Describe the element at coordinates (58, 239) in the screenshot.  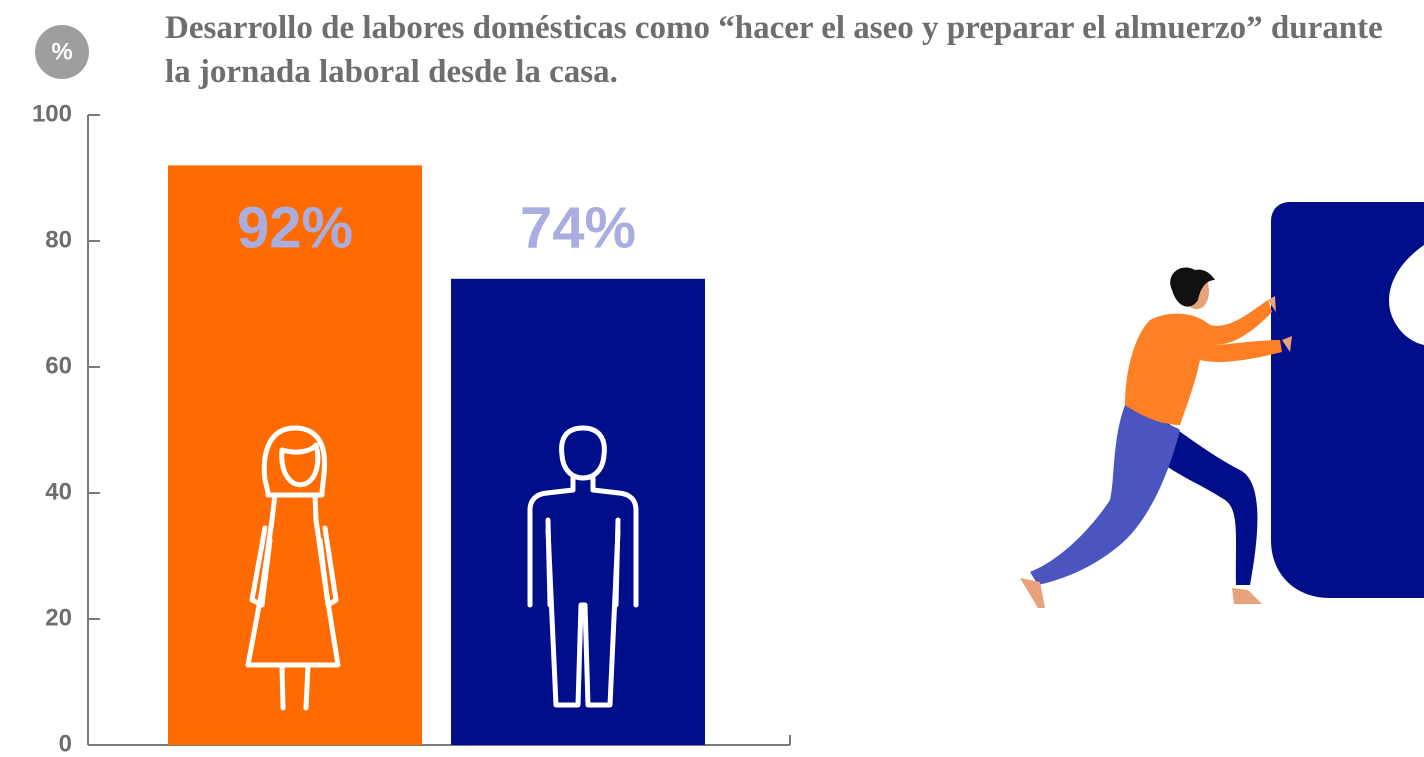
I see `y-tick-label: 80` at that location.